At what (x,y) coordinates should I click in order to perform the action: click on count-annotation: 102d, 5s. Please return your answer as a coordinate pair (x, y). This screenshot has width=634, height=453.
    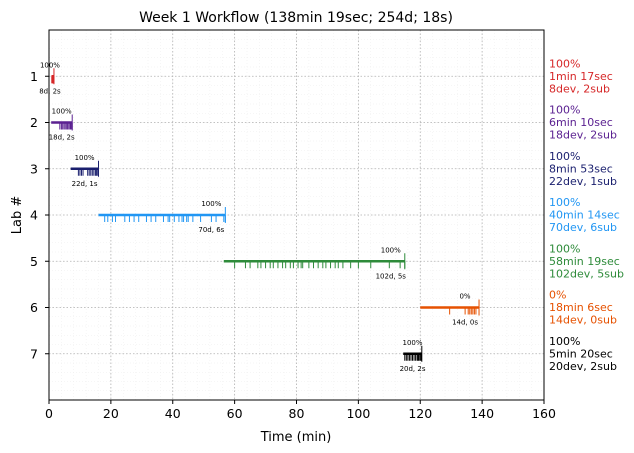
    Looking at the image, I should click on (391, 276).